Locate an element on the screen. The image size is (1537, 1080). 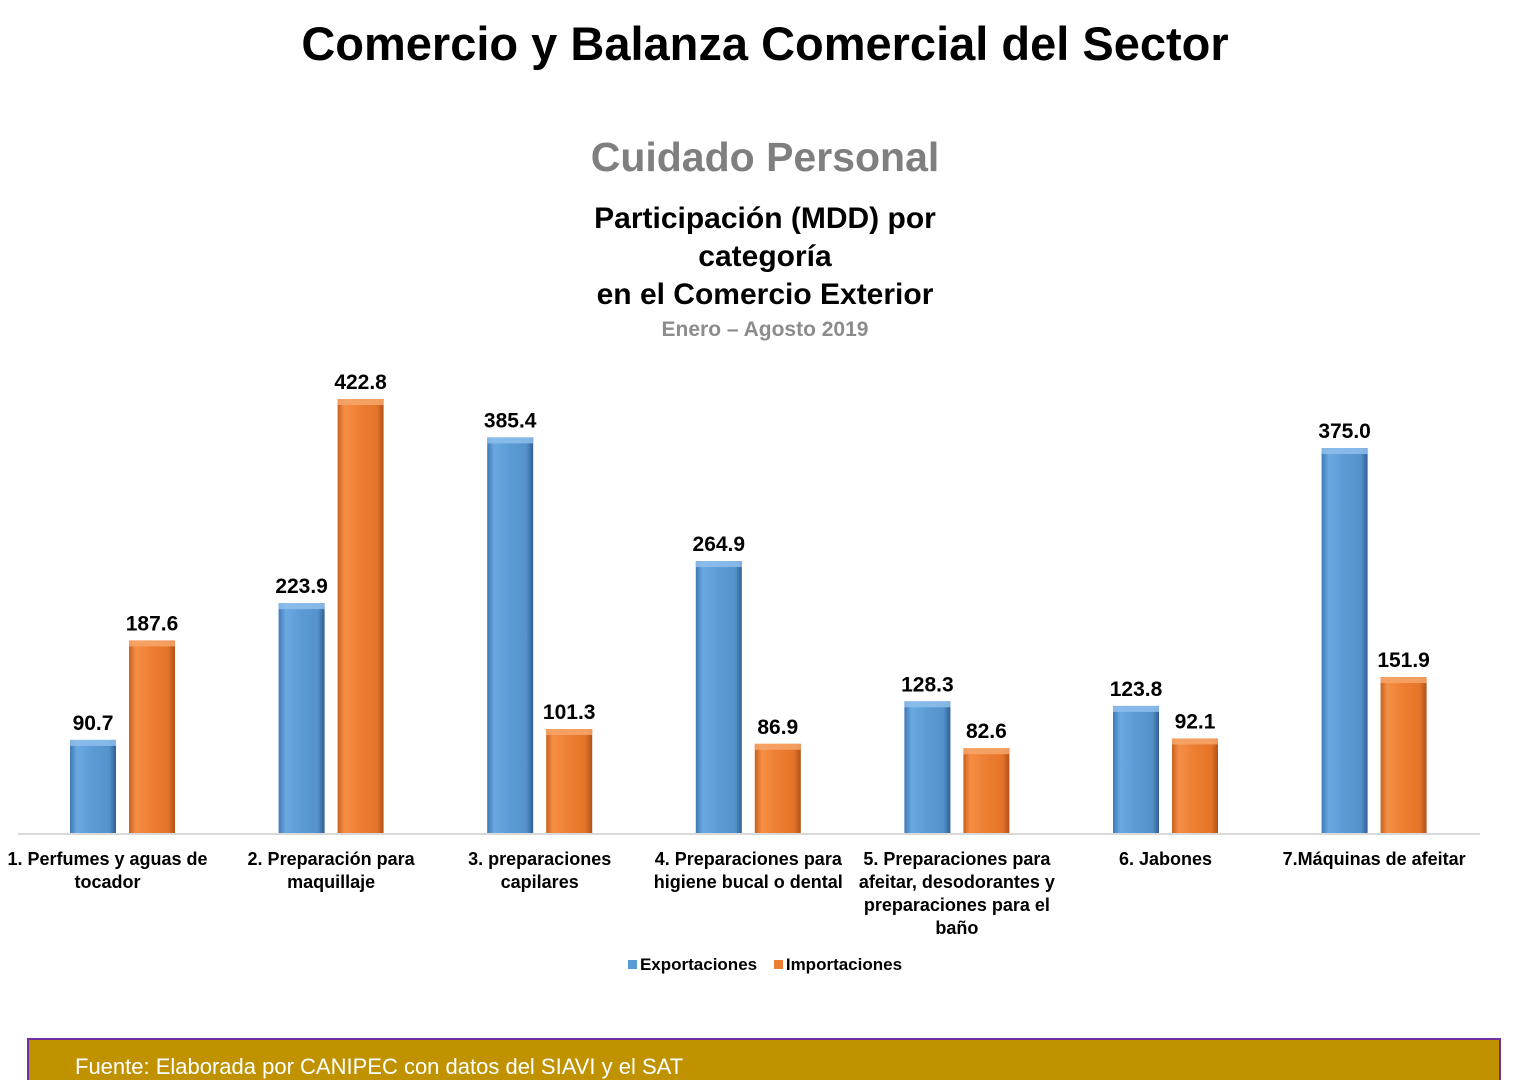
data-label: 101.3 is located at coordinates (569, 712).